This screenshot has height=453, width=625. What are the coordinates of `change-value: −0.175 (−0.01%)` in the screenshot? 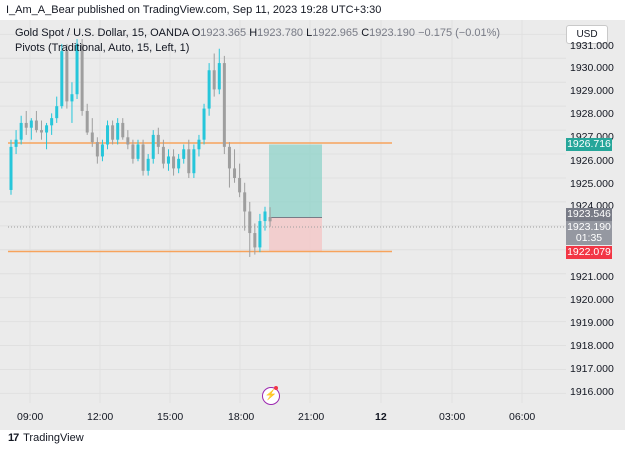 It's located at (459, 33).